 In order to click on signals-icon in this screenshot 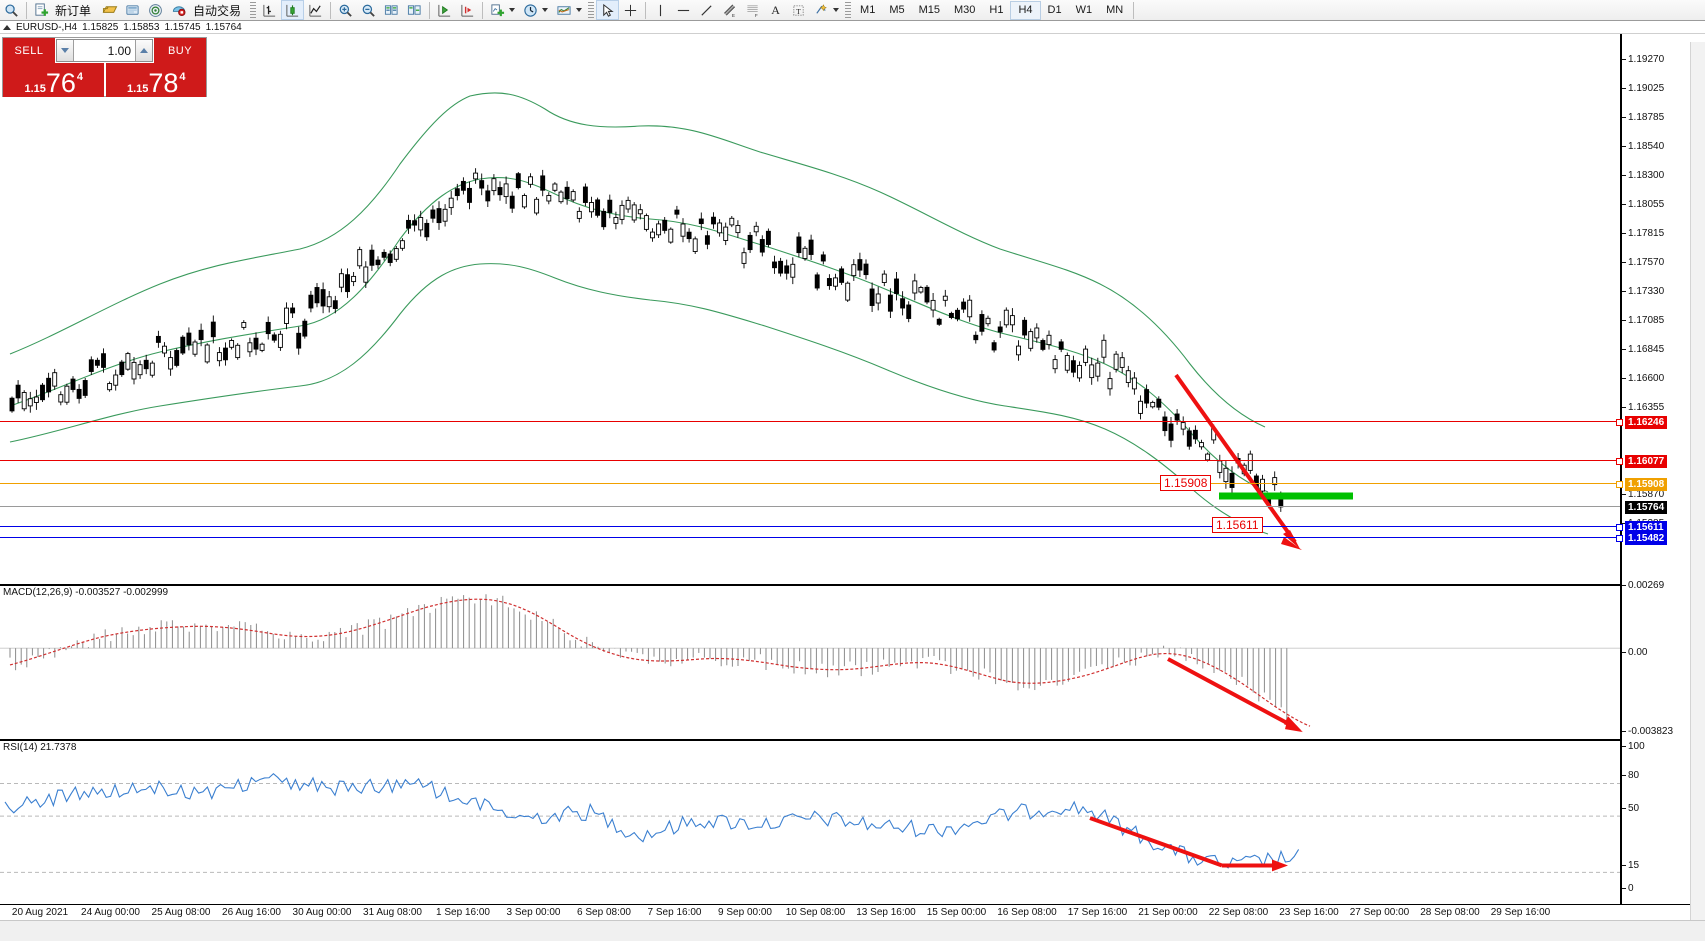, I will do `click(155, 10)`.